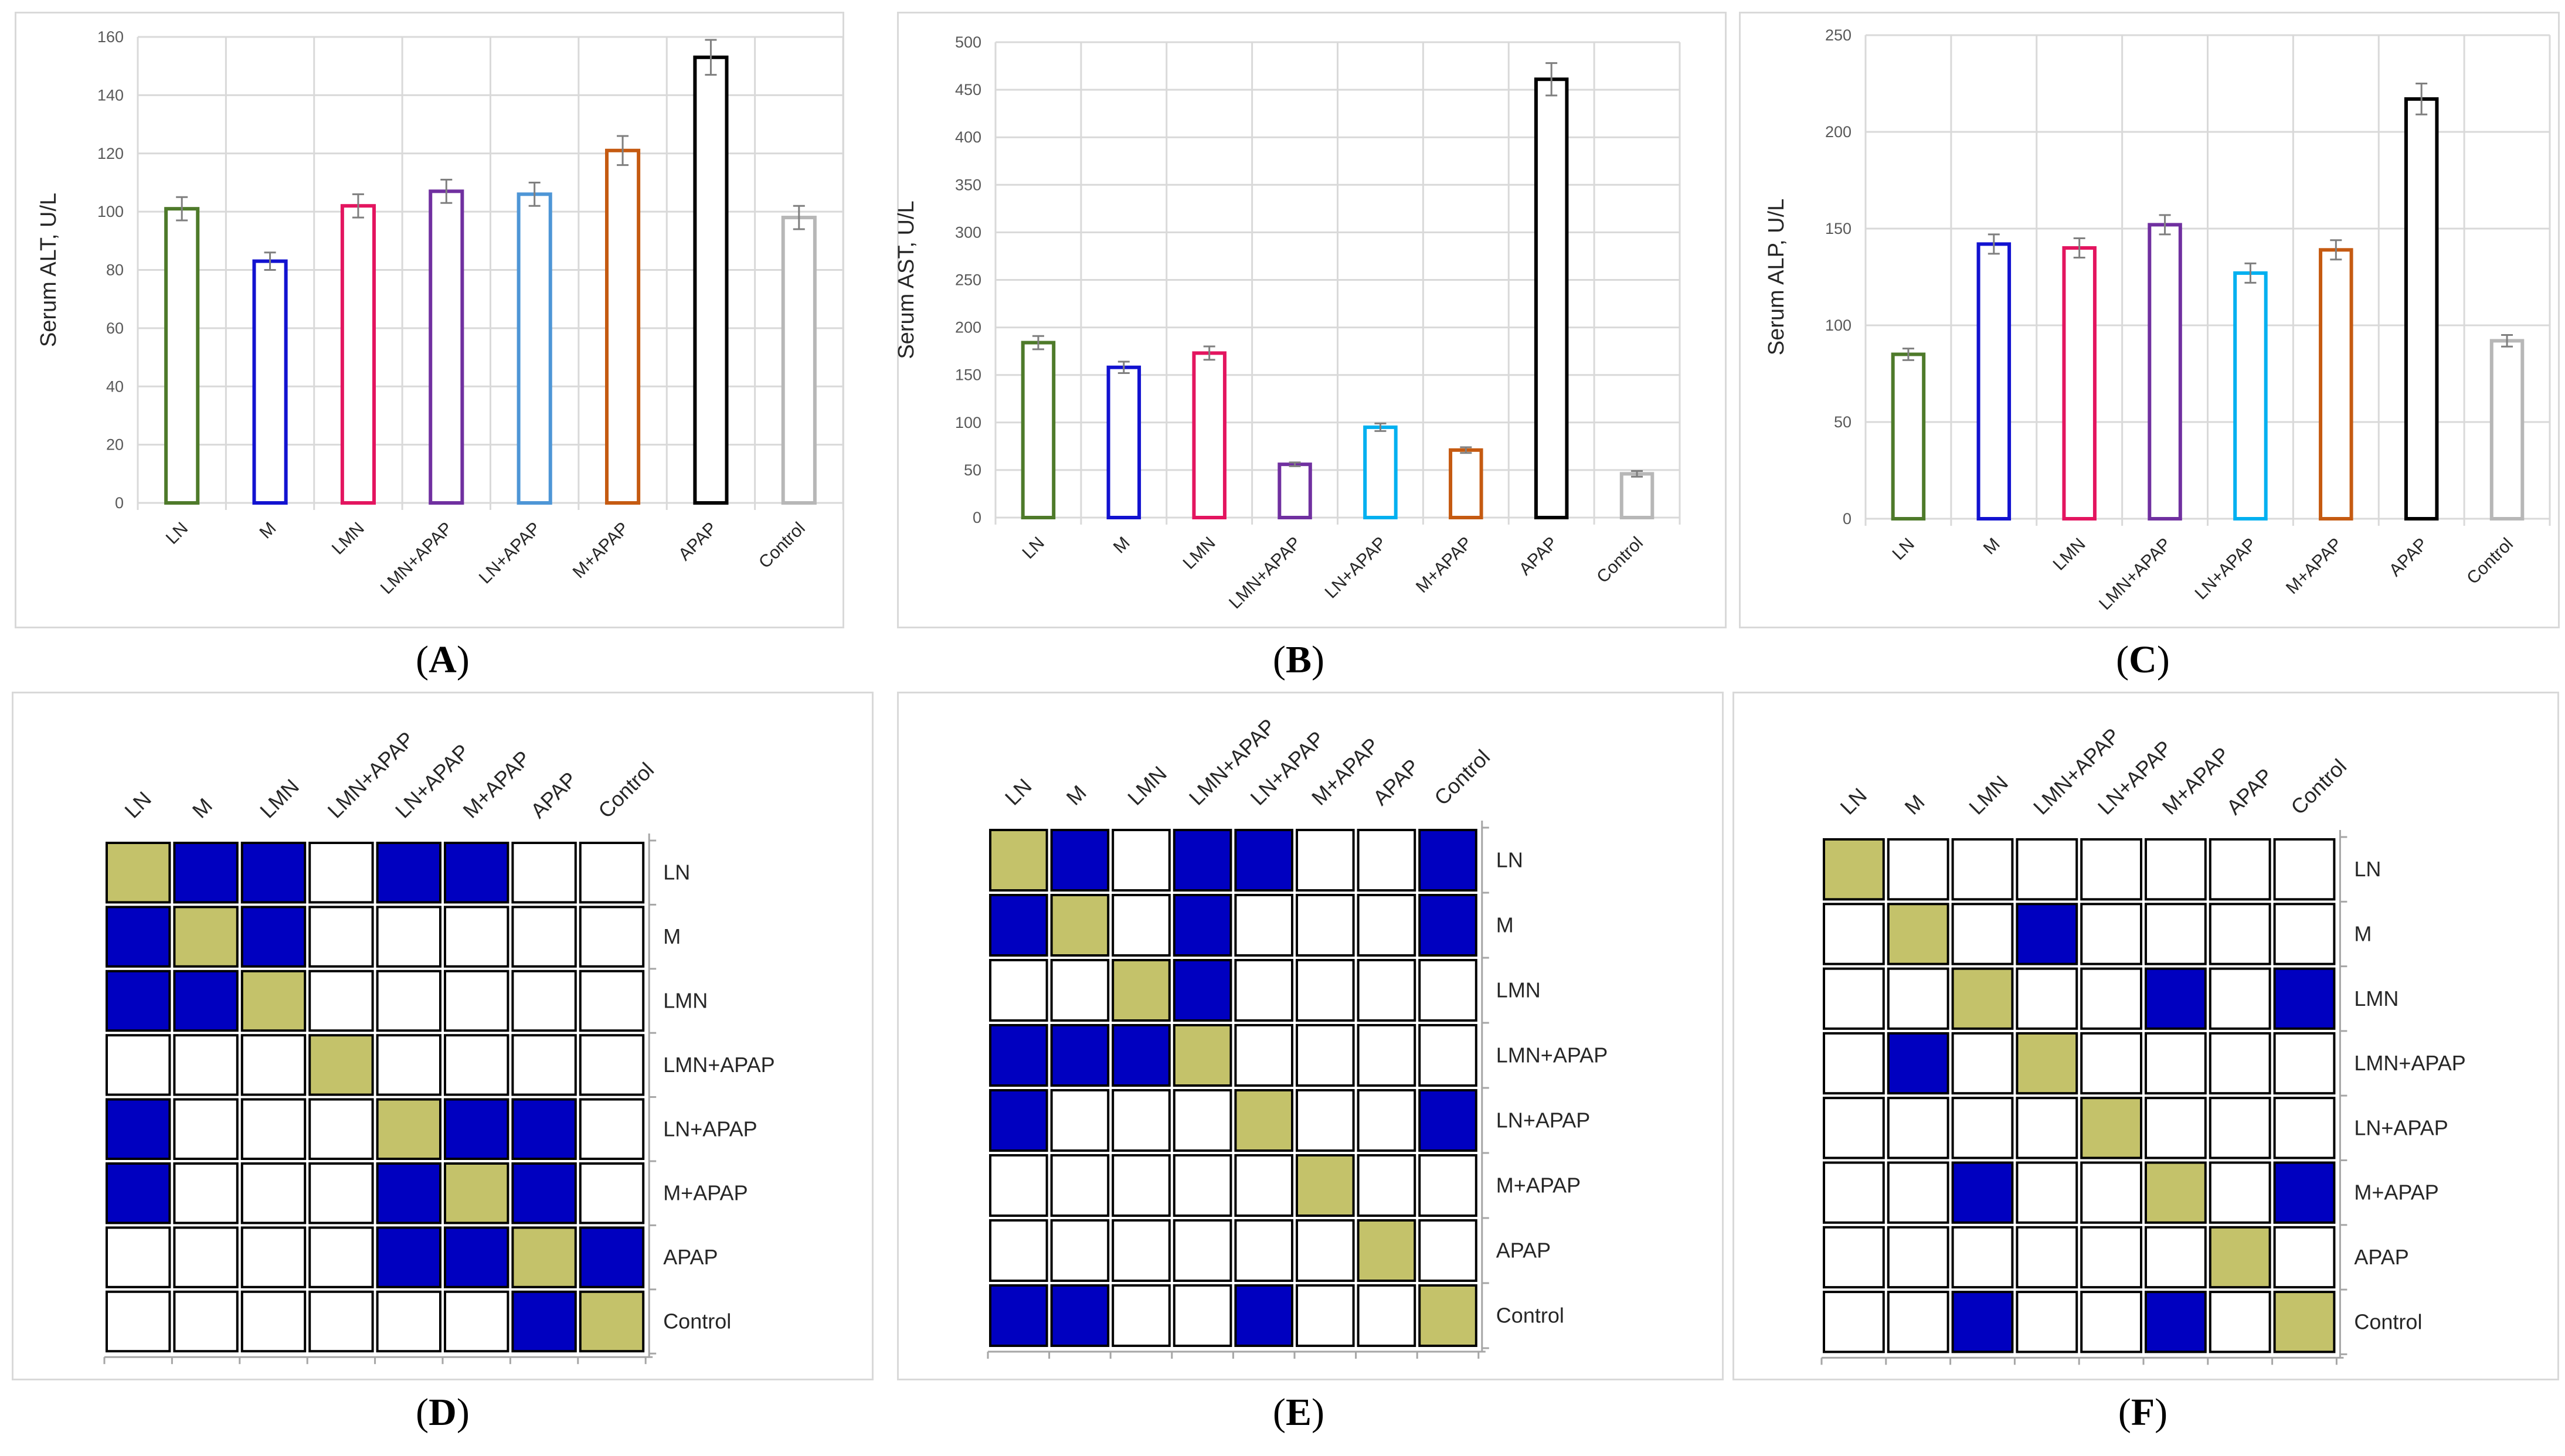 The width and height of the screenshot is (2565, 1456). Describe the element at coordinates (110, 37) in the screenshot. I see `chart-a-ytick-label: 160` at that location.